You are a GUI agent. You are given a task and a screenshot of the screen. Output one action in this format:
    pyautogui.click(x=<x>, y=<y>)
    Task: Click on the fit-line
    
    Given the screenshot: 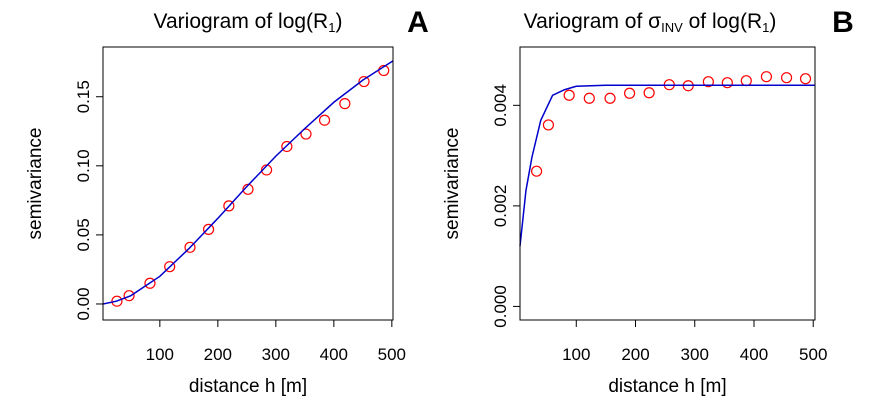 What is the action you would take?
    pyautogui.click(x=667, y=165)
    